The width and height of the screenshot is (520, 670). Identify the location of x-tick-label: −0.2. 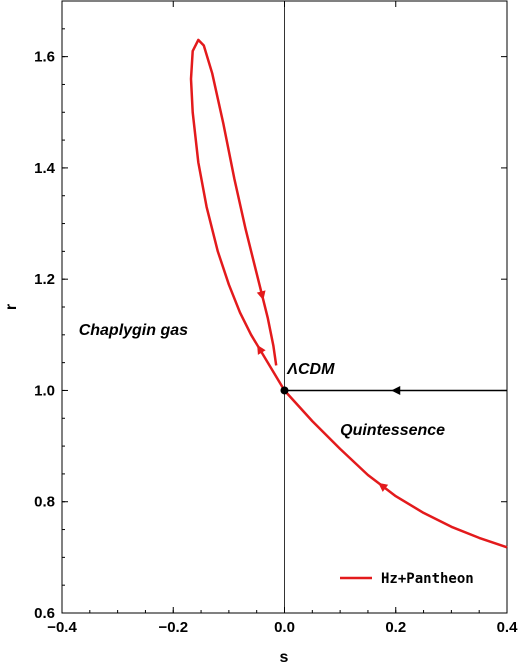
(173, 627).